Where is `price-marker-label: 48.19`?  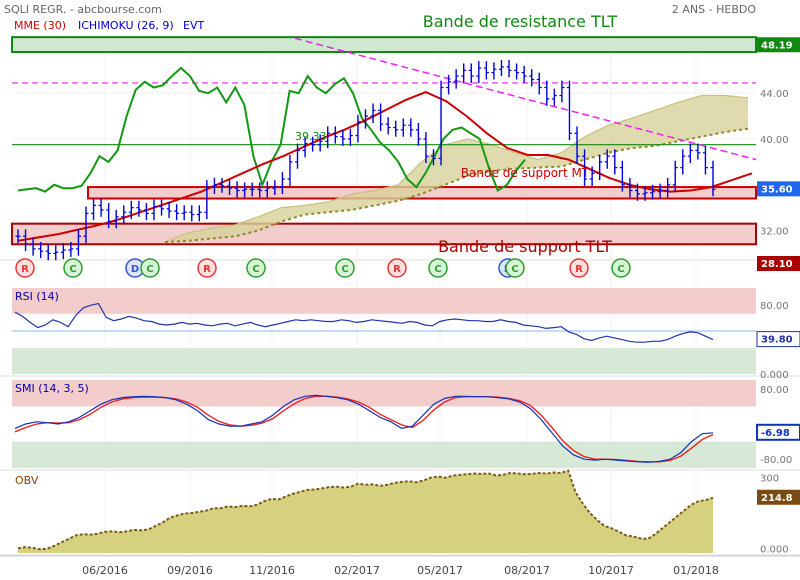 price-marker-label: 48.19 is located at coordinates (777, 45).